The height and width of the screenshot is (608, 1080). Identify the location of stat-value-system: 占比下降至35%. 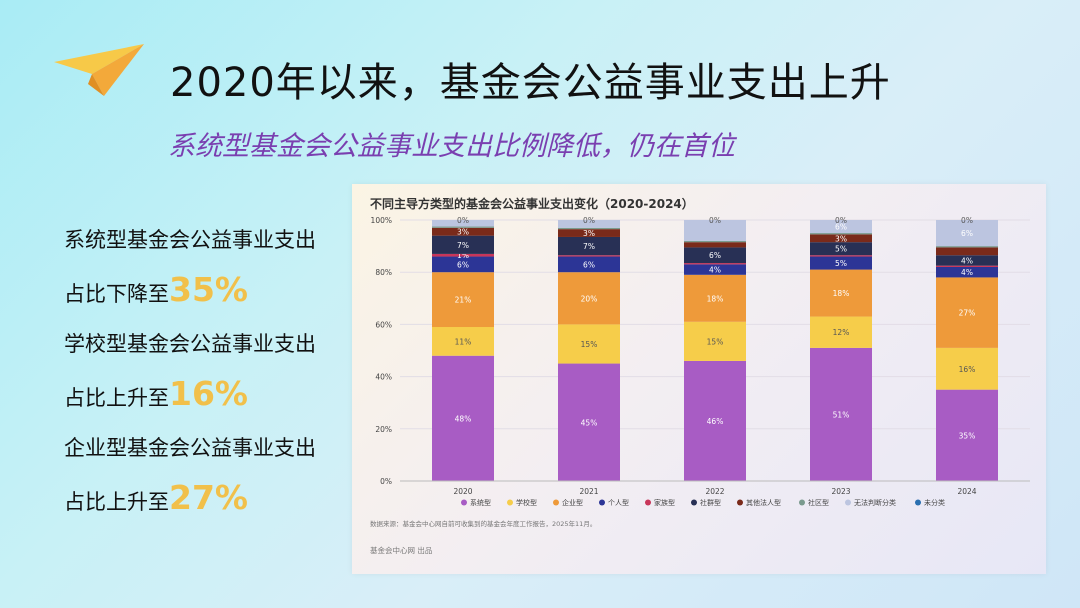
(156, 289).